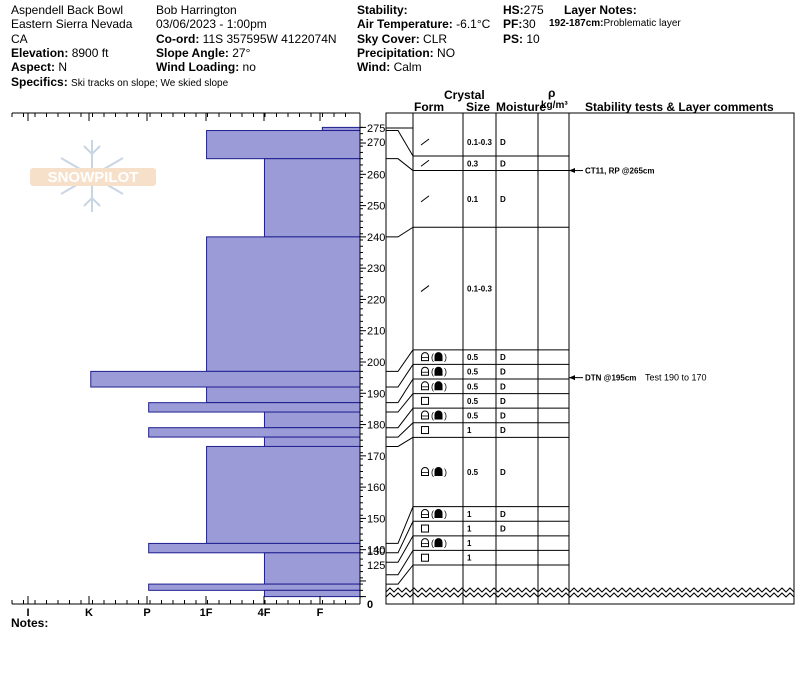  What do you see at coordinates (206, 67) in the screenshot?
I see `wind-loading: Wind Loading: no` at bounding box center [206, 67].